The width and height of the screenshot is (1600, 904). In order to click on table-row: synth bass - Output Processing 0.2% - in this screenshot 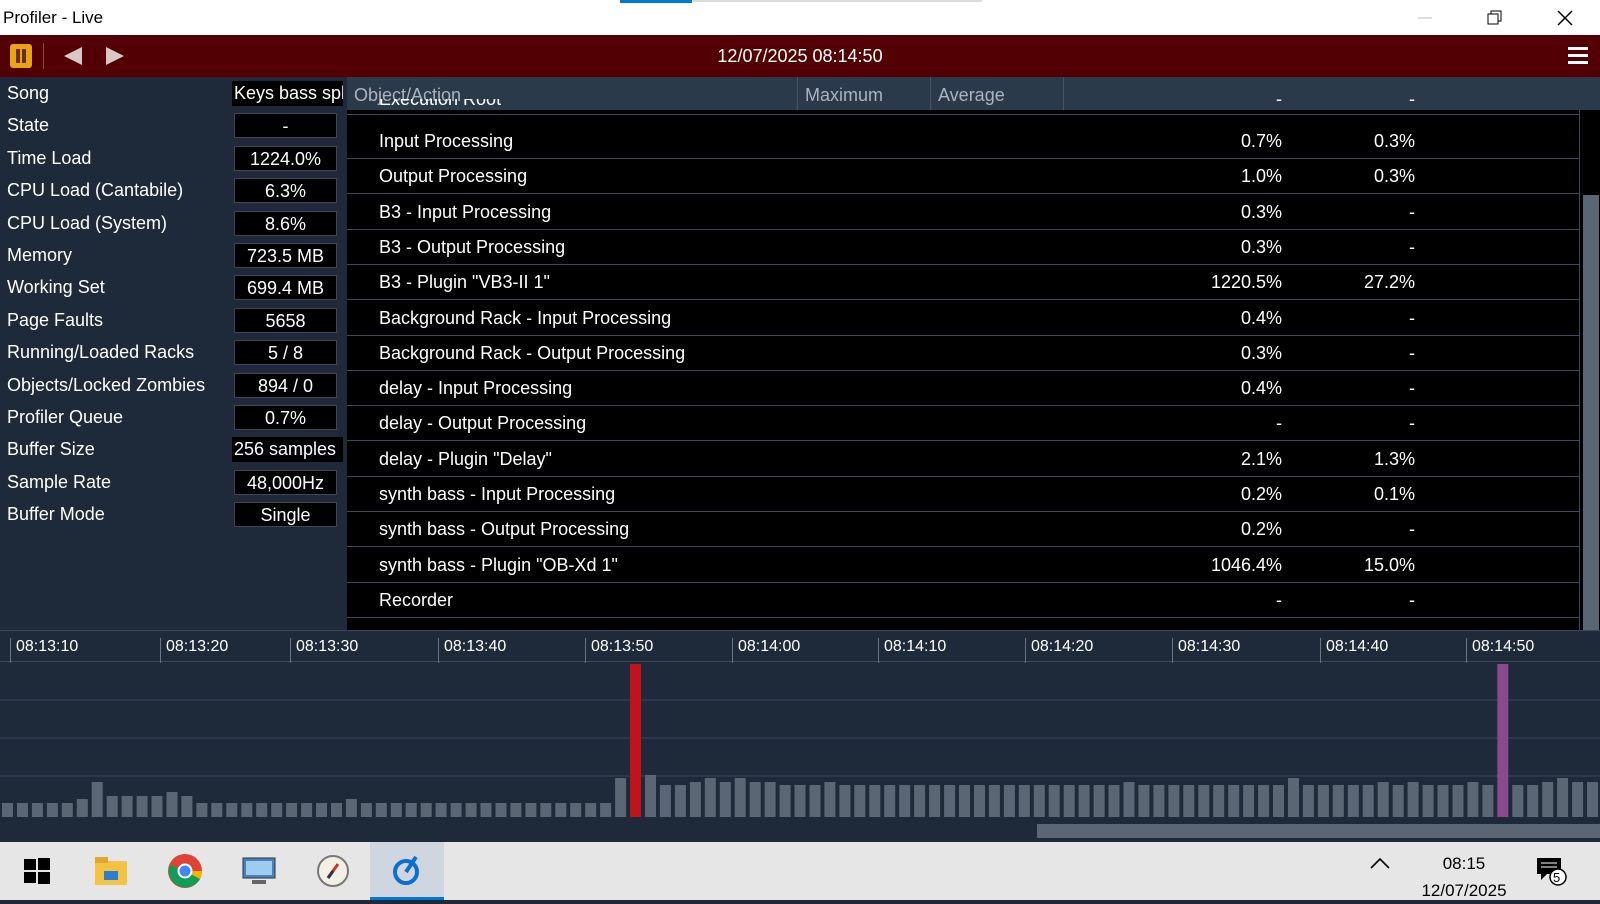, I will do `click(963, 529)`.